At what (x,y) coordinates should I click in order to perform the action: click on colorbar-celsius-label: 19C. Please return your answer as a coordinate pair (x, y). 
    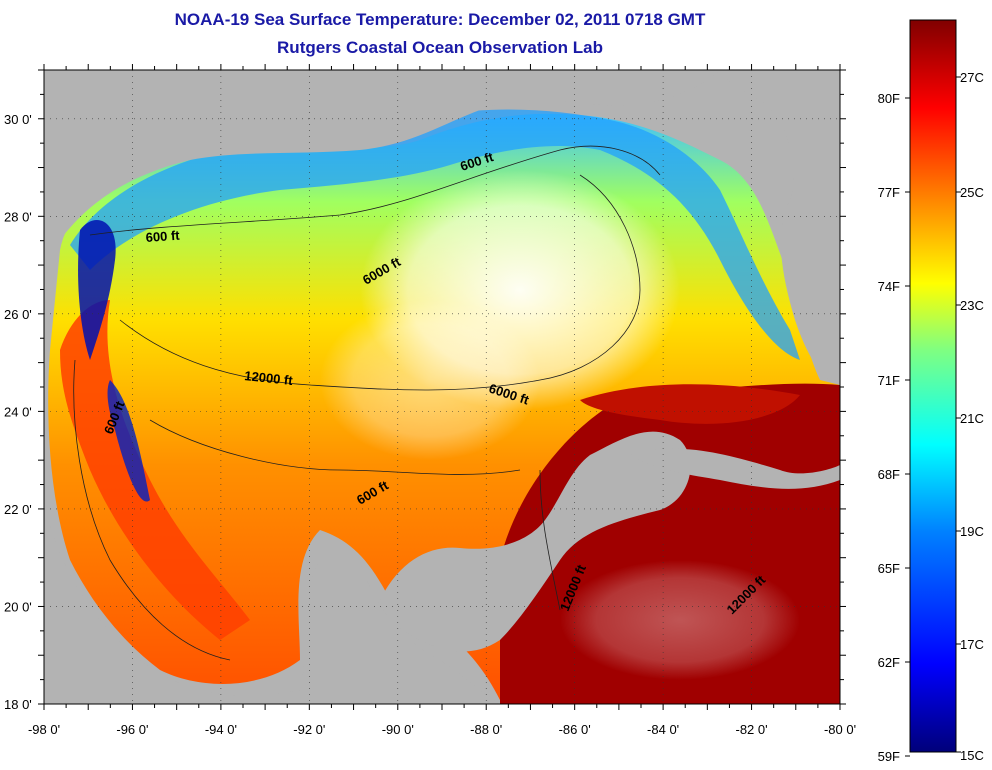
    Looking at the image, I should click on (972, 531).